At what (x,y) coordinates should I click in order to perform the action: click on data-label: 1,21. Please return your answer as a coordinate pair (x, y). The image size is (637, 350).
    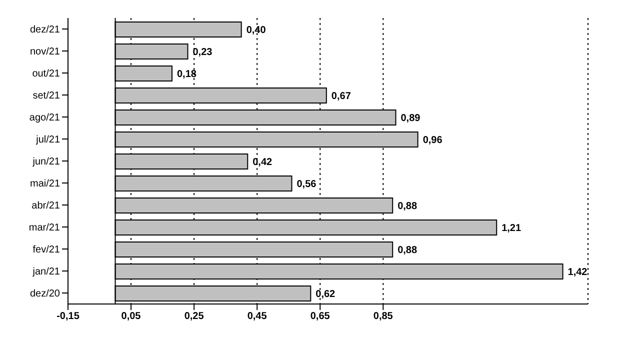
    Looking at the image, I should click on (512, 228).